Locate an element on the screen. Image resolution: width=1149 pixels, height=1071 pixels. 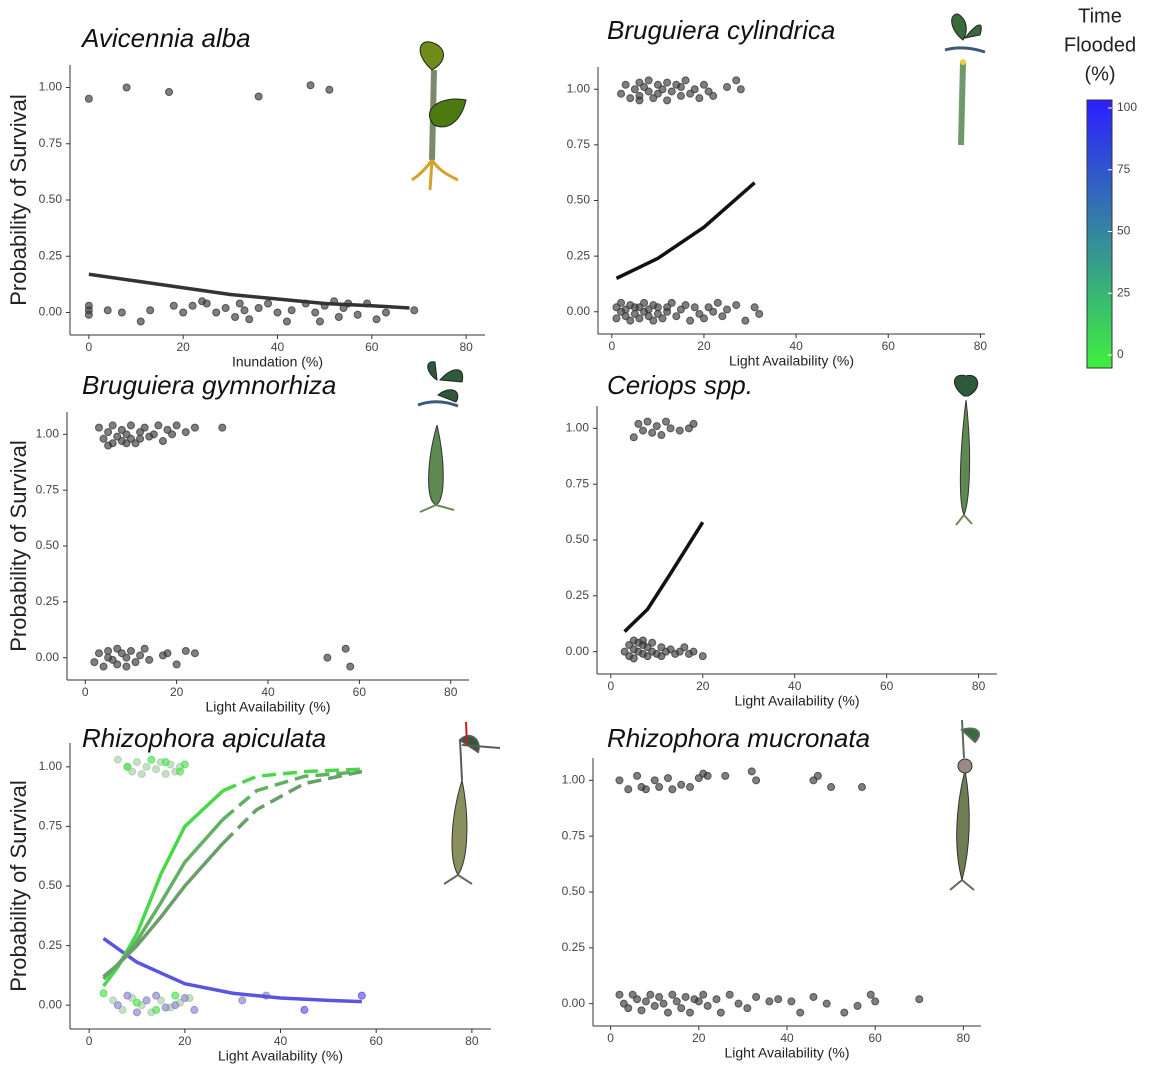
colorbar-tick-label: 0 is located at coordinates (1120, 354).